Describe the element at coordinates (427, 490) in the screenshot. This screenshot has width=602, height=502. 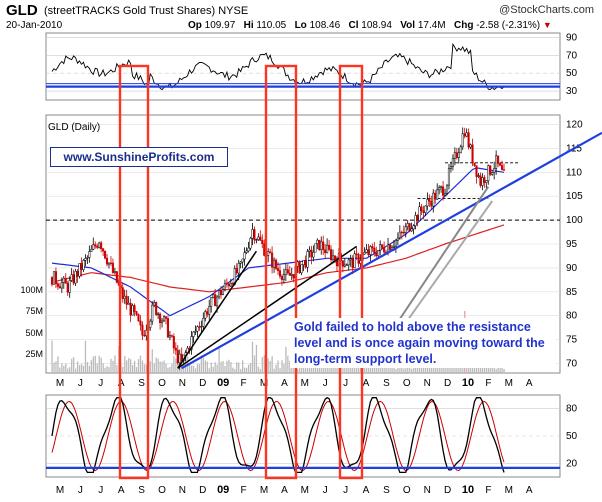
I see `stoch-x-tick-label: N` at that location.